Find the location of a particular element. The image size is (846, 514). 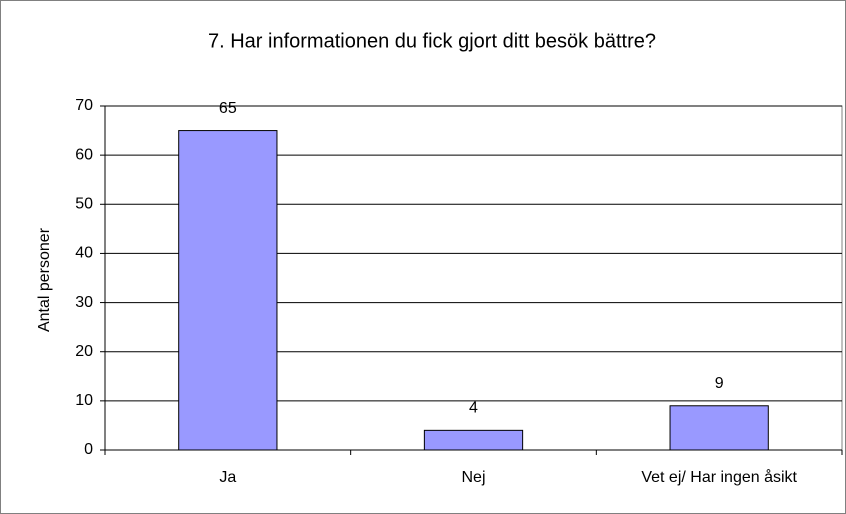

y-tick-label: 50 is located at coordinates (84, 204).